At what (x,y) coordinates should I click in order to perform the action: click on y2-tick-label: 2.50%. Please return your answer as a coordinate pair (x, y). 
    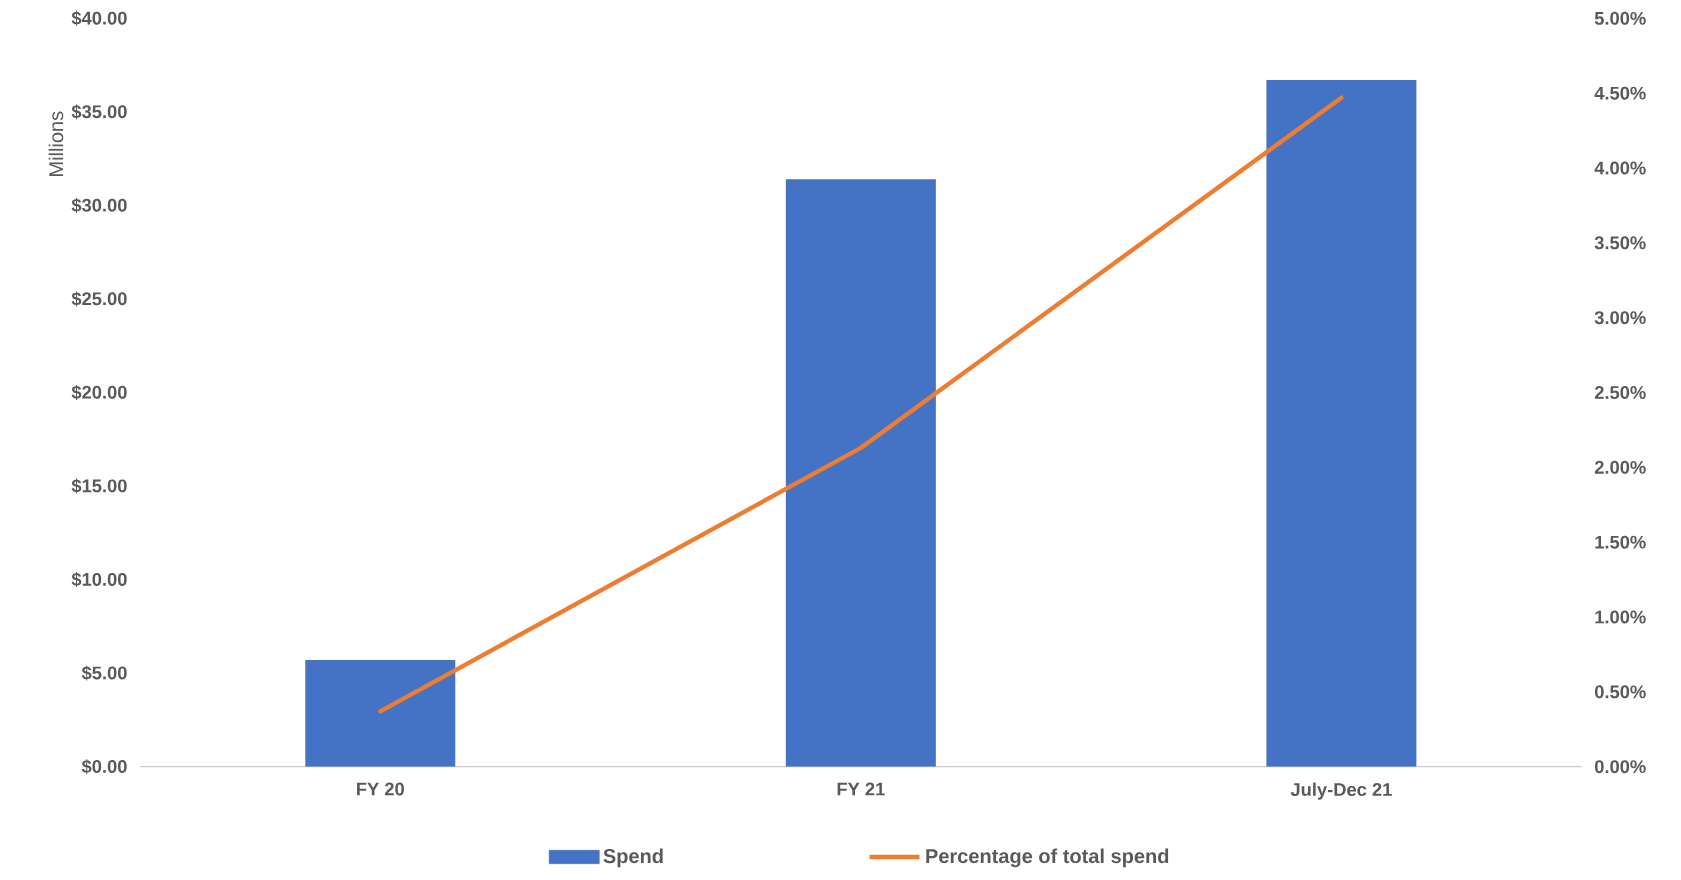
    Looking at the image, I should click on (1620, 392).